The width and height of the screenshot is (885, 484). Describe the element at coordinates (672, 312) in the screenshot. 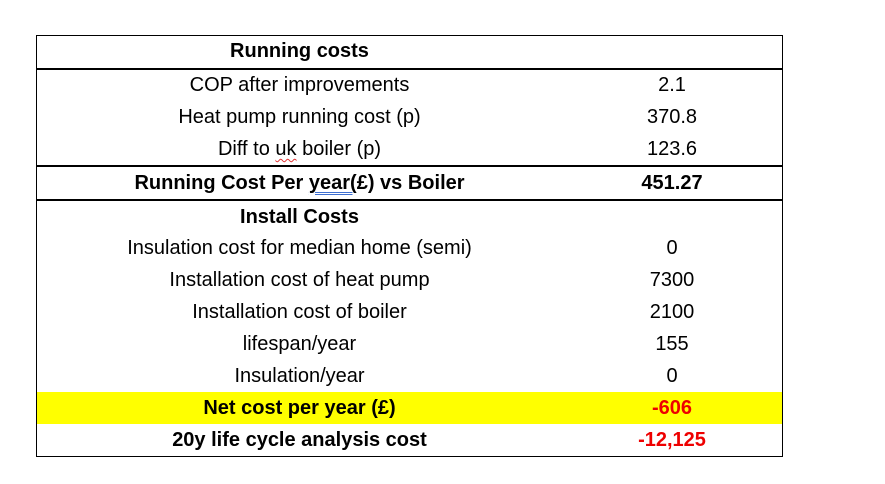

I see `row-value: 2100` at that location.